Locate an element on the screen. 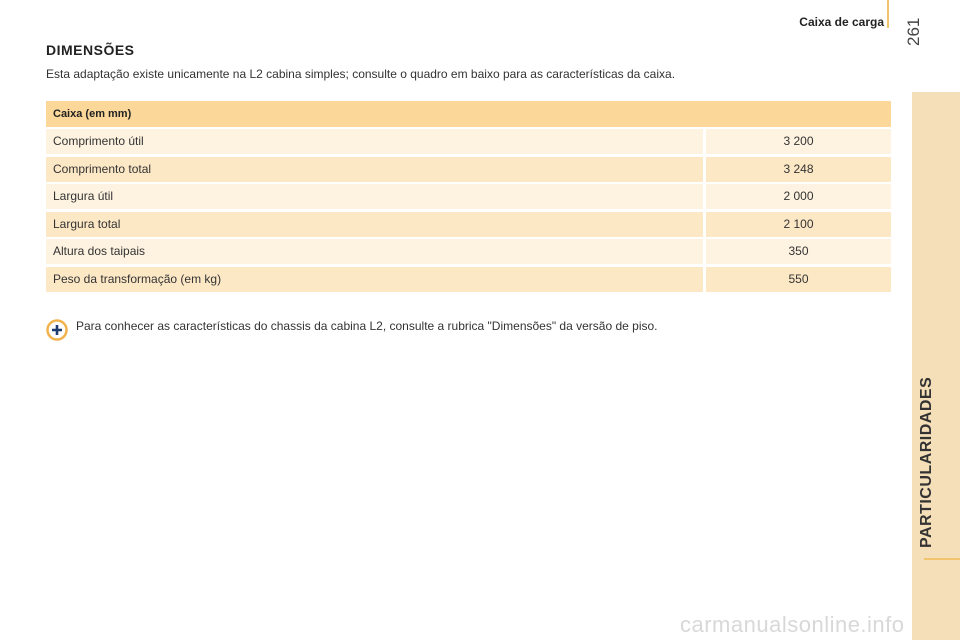 This screenshot has width=960, height=640. table-row: Peso da transformação (em kg) 550 is located at coordinates (468, 279).